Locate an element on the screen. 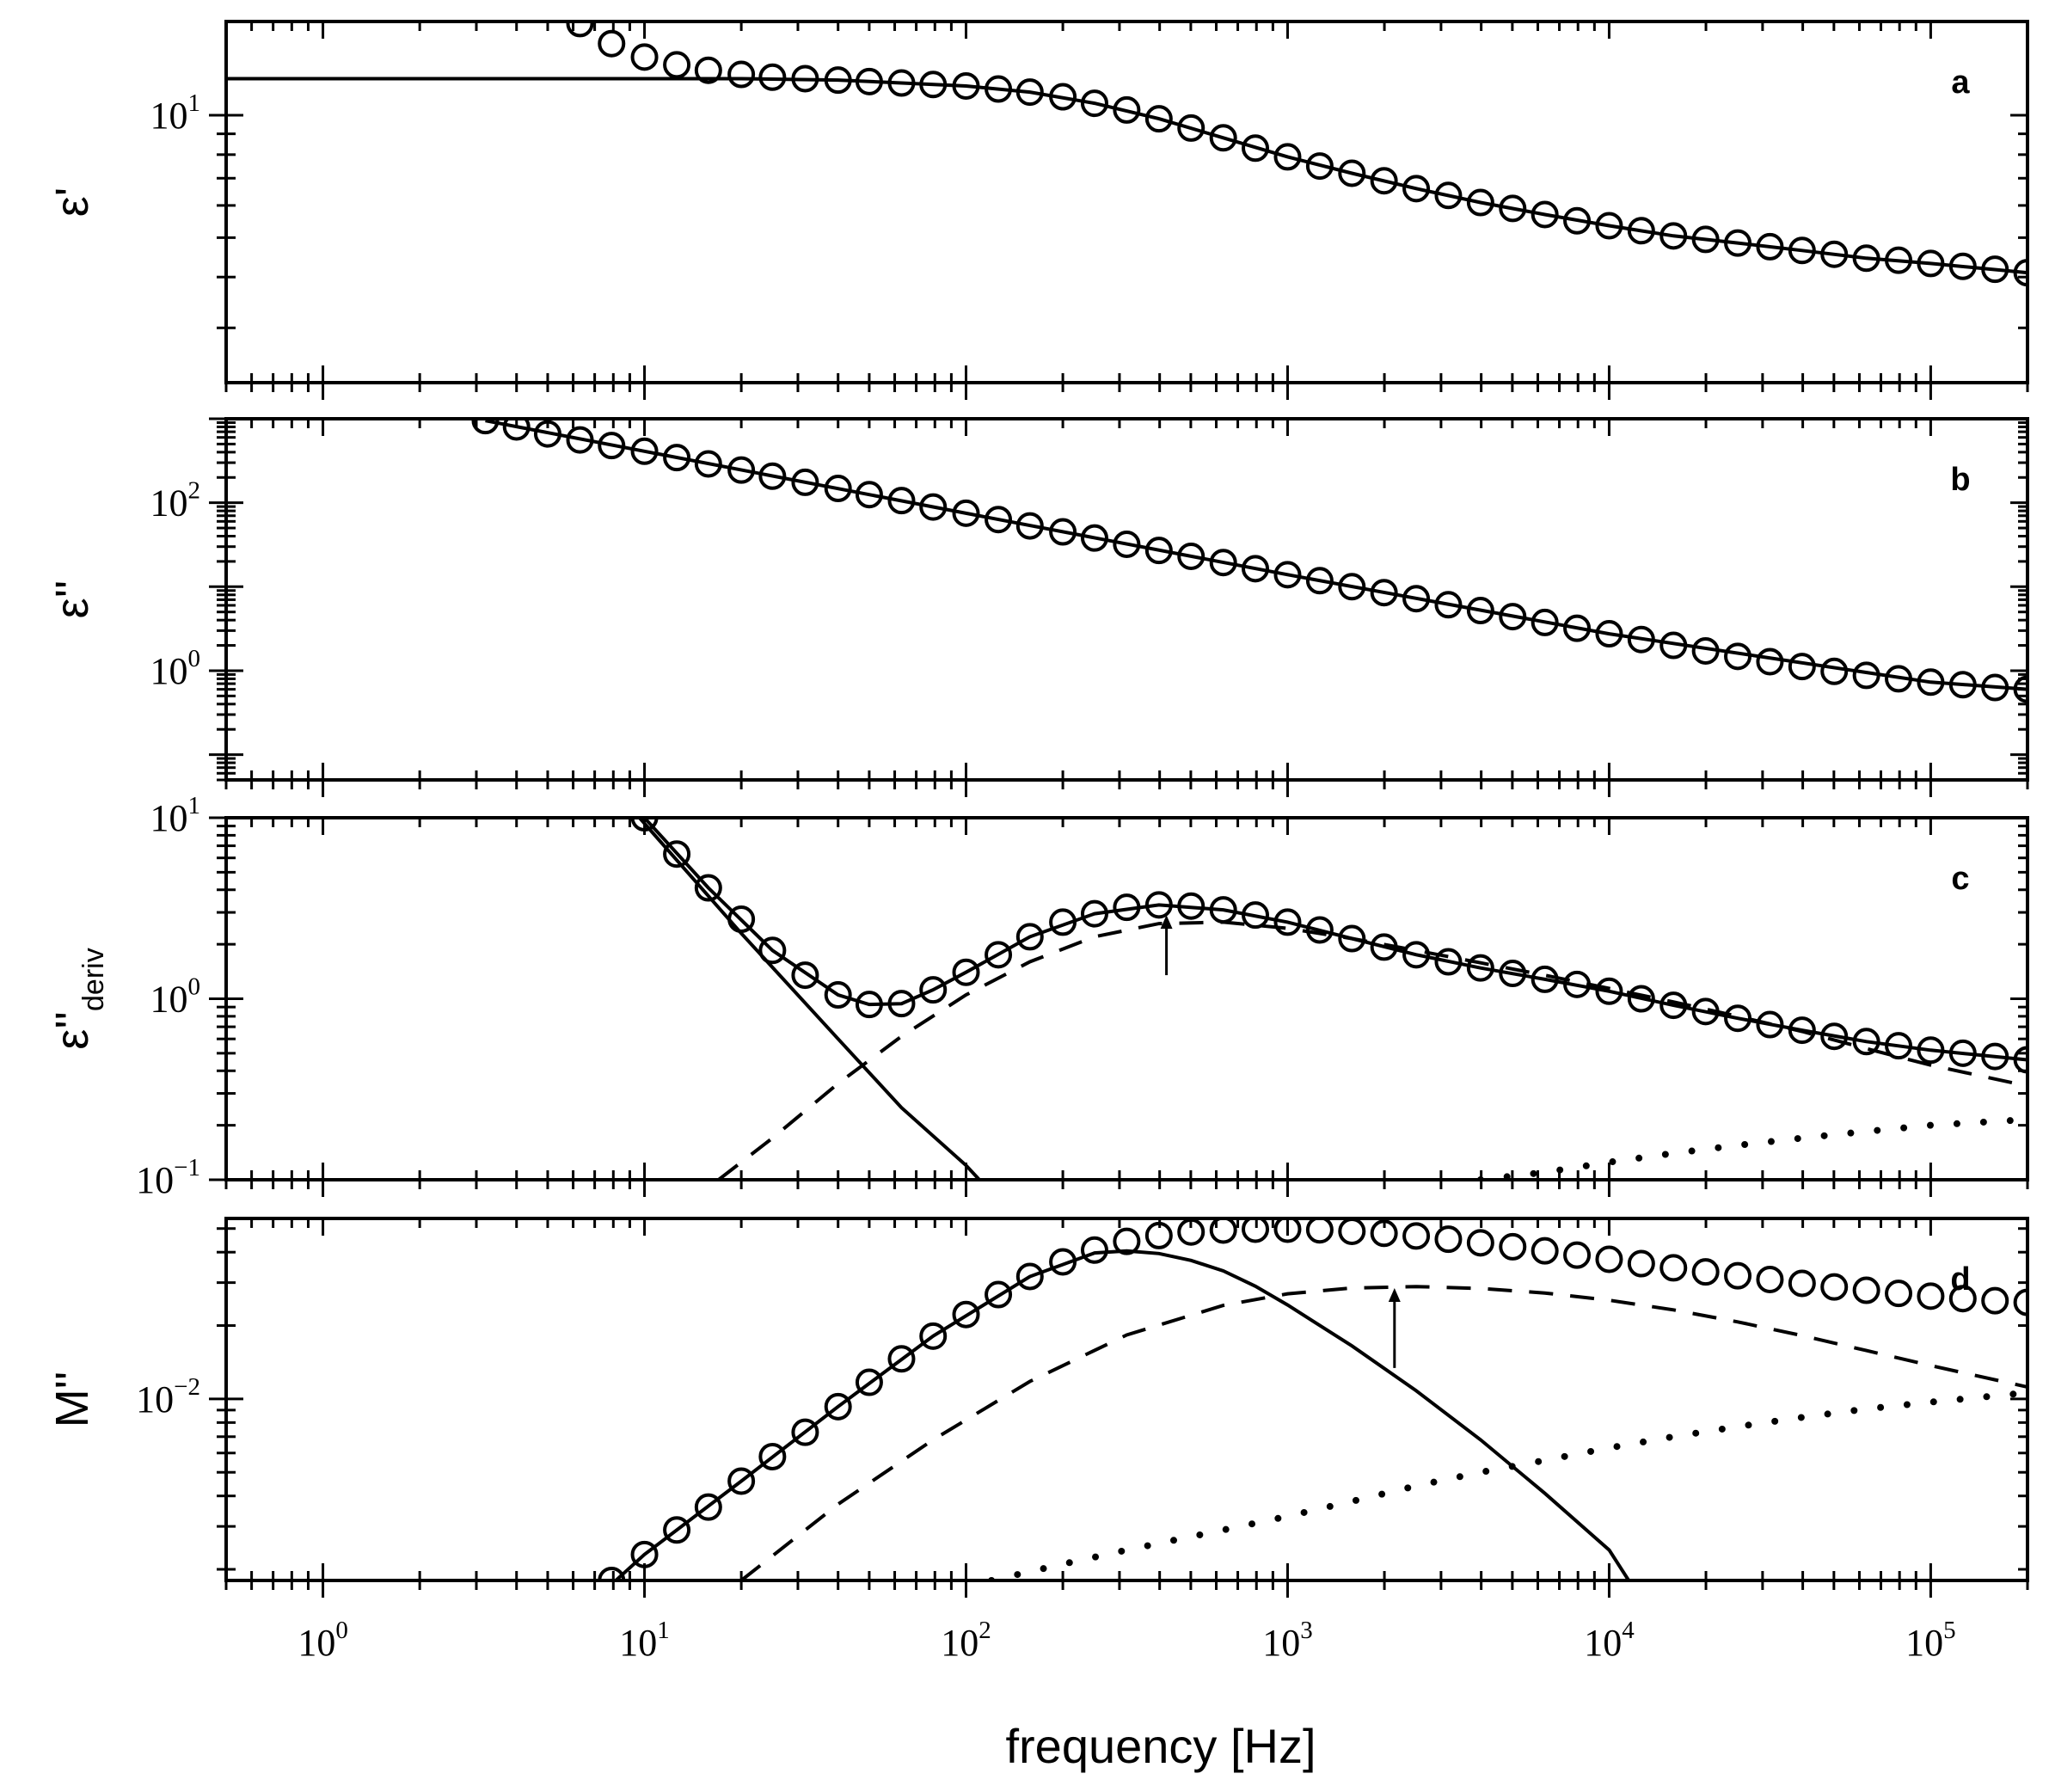  y-axis-label: M'' is located at coordinates (72, 1400).